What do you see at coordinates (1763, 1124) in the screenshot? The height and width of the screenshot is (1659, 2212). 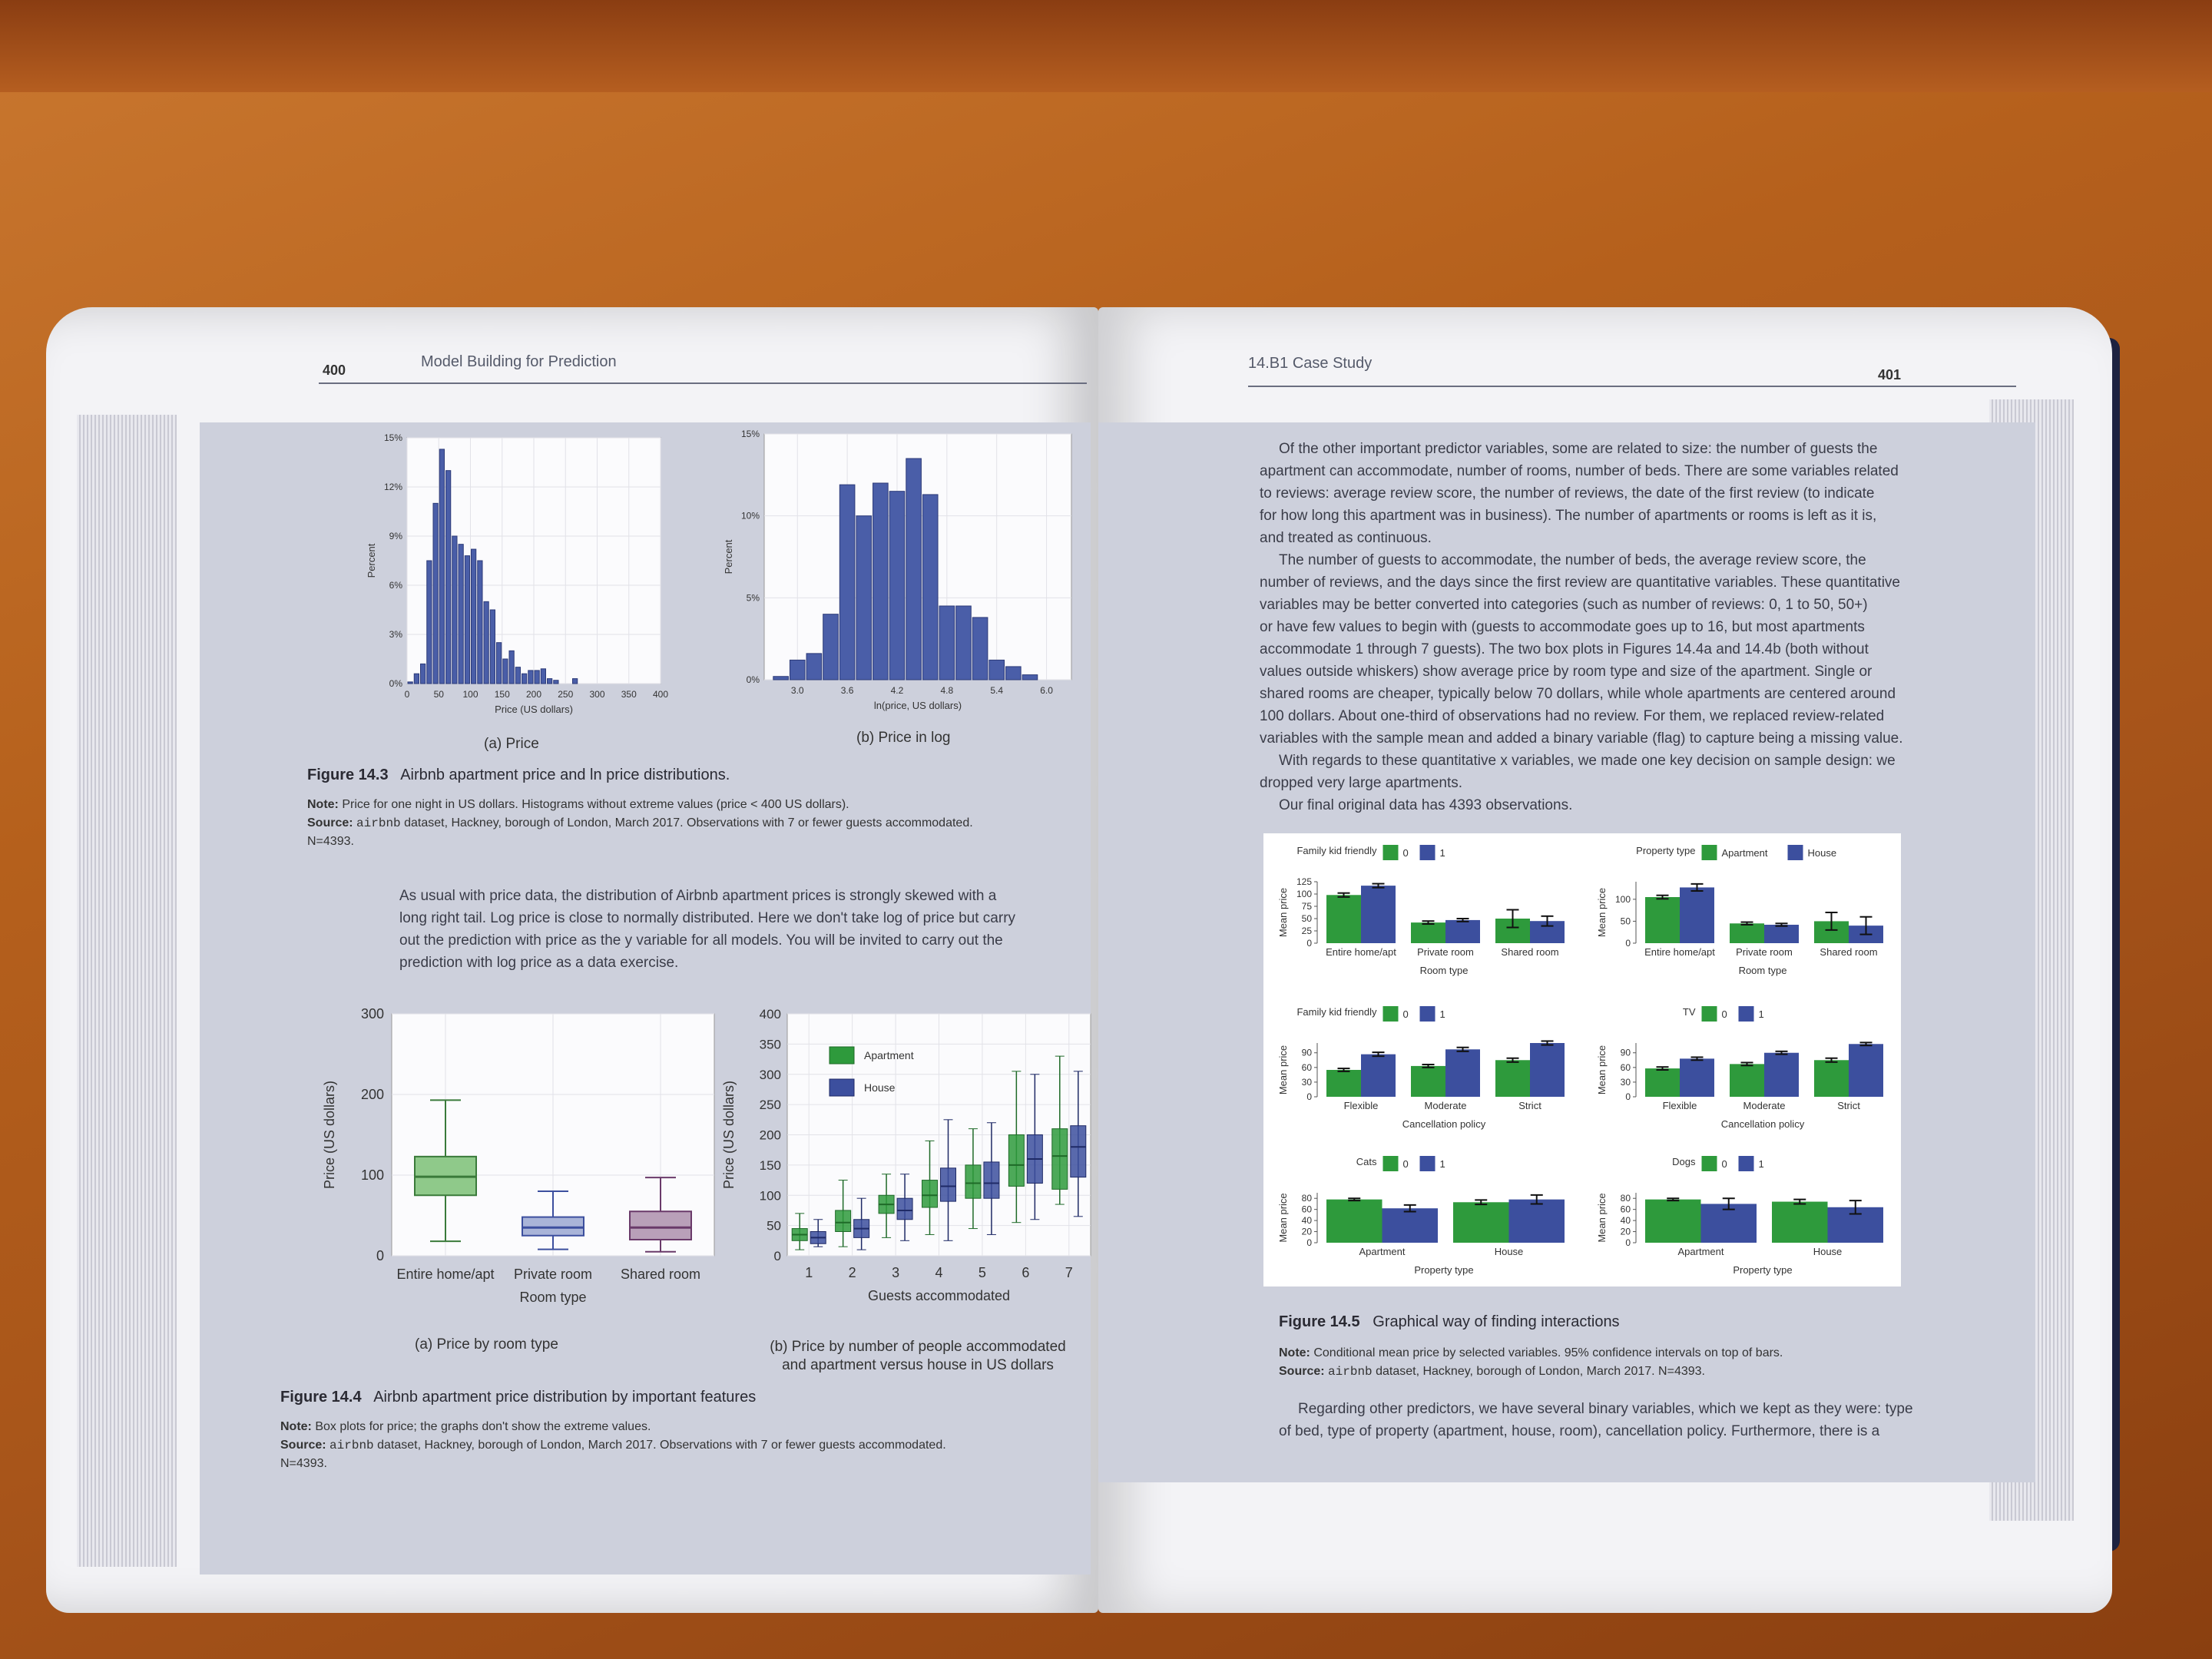 I see `x-axis-label: Cancellation policy` at bounding box center [1763, 1124].